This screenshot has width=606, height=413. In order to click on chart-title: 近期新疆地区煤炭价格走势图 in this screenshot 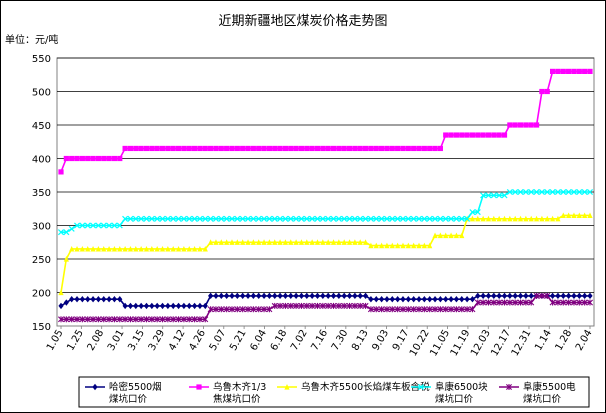, I will do `click(302, 21)`.